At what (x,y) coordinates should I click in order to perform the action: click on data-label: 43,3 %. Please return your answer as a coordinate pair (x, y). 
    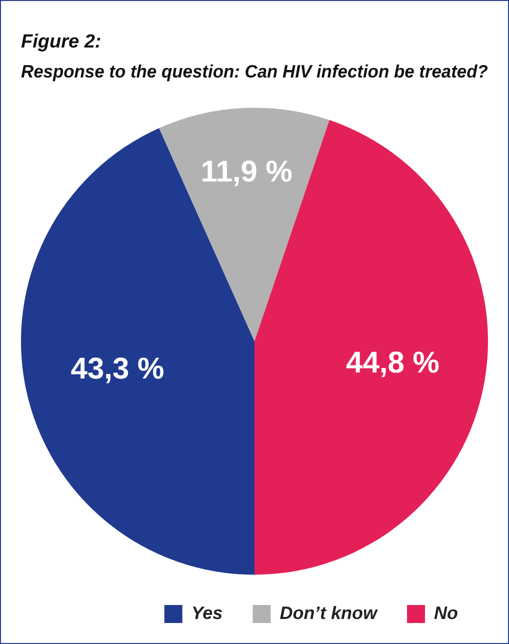
    Looking at the image, I should click on (117, 369).